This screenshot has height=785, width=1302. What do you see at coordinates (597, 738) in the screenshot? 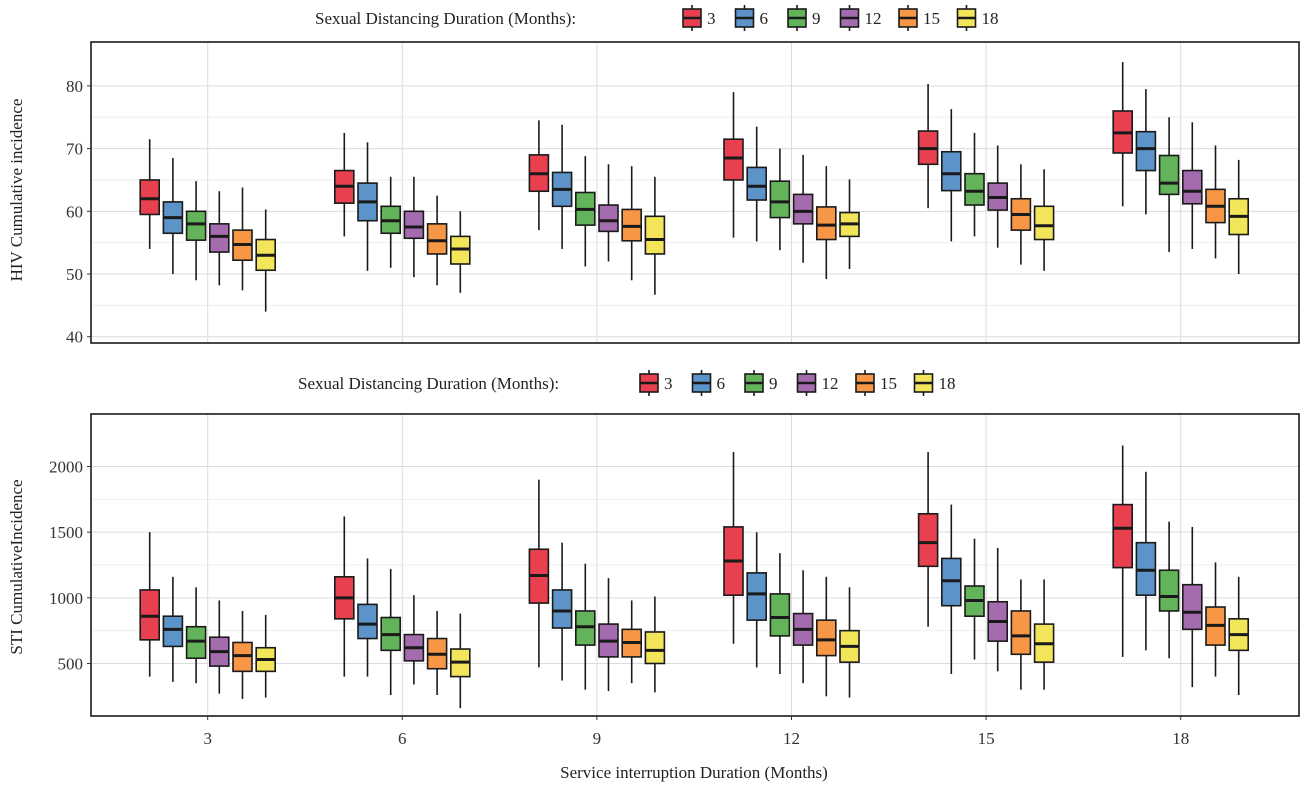
I see `x-tick-label: 9` at bounding box center [597, 738].